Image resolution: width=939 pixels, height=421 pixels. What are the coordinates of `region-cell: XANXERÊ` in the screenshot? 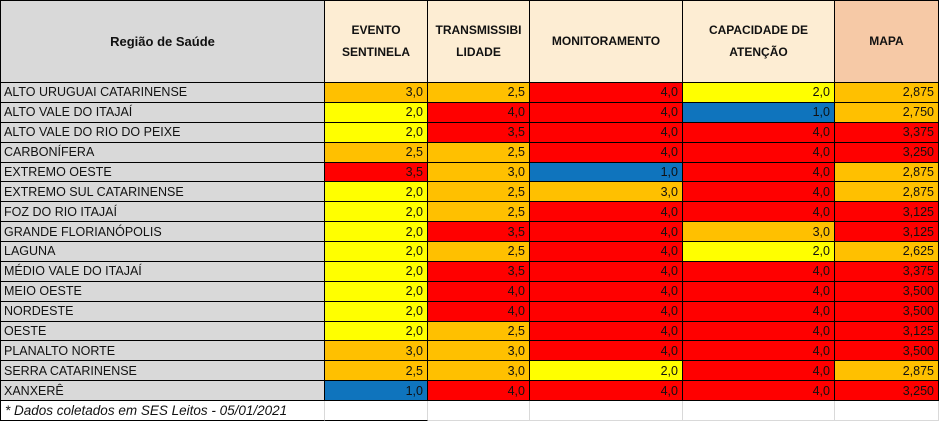 It's located at (163, 391).